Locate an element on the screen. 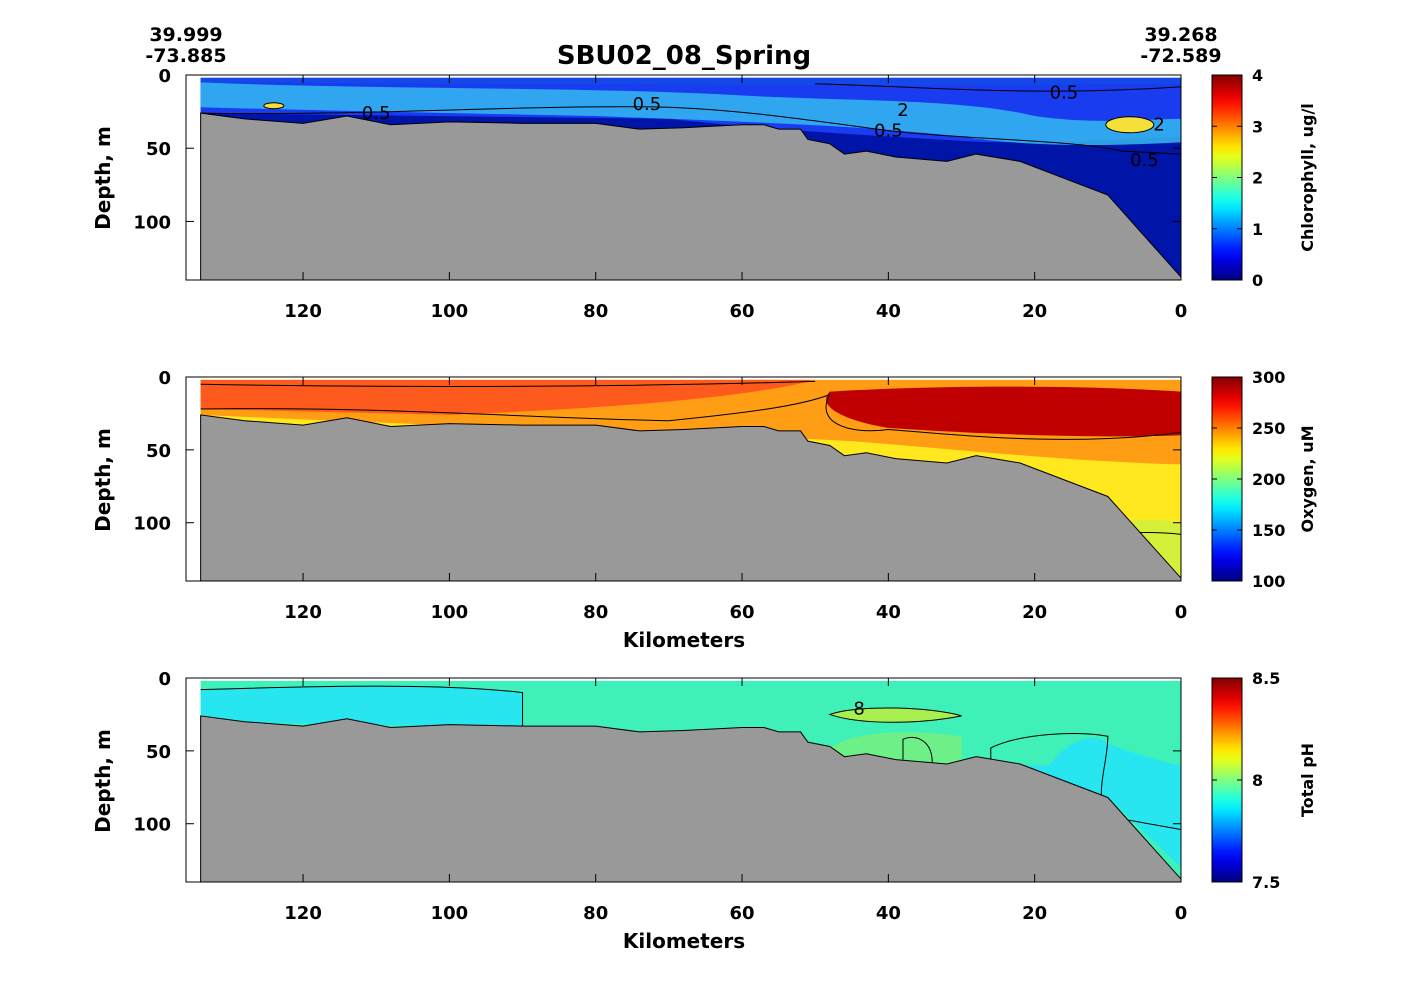  coord-right-lat: 39.268 is located at coordinates (1180, 35).